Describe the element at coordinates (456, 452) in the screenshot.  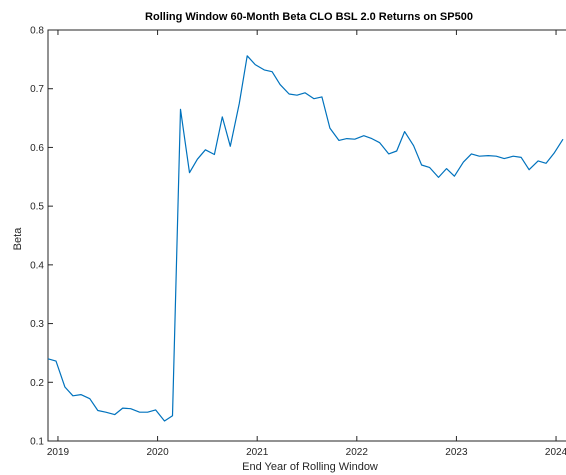
I see `x-tick-label: 2023` at that location.